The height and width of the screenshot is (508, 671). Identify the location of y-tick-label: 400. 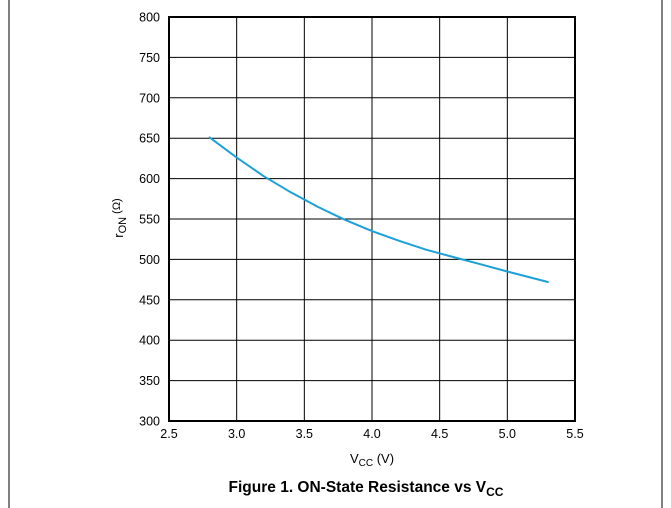
(149, 341).